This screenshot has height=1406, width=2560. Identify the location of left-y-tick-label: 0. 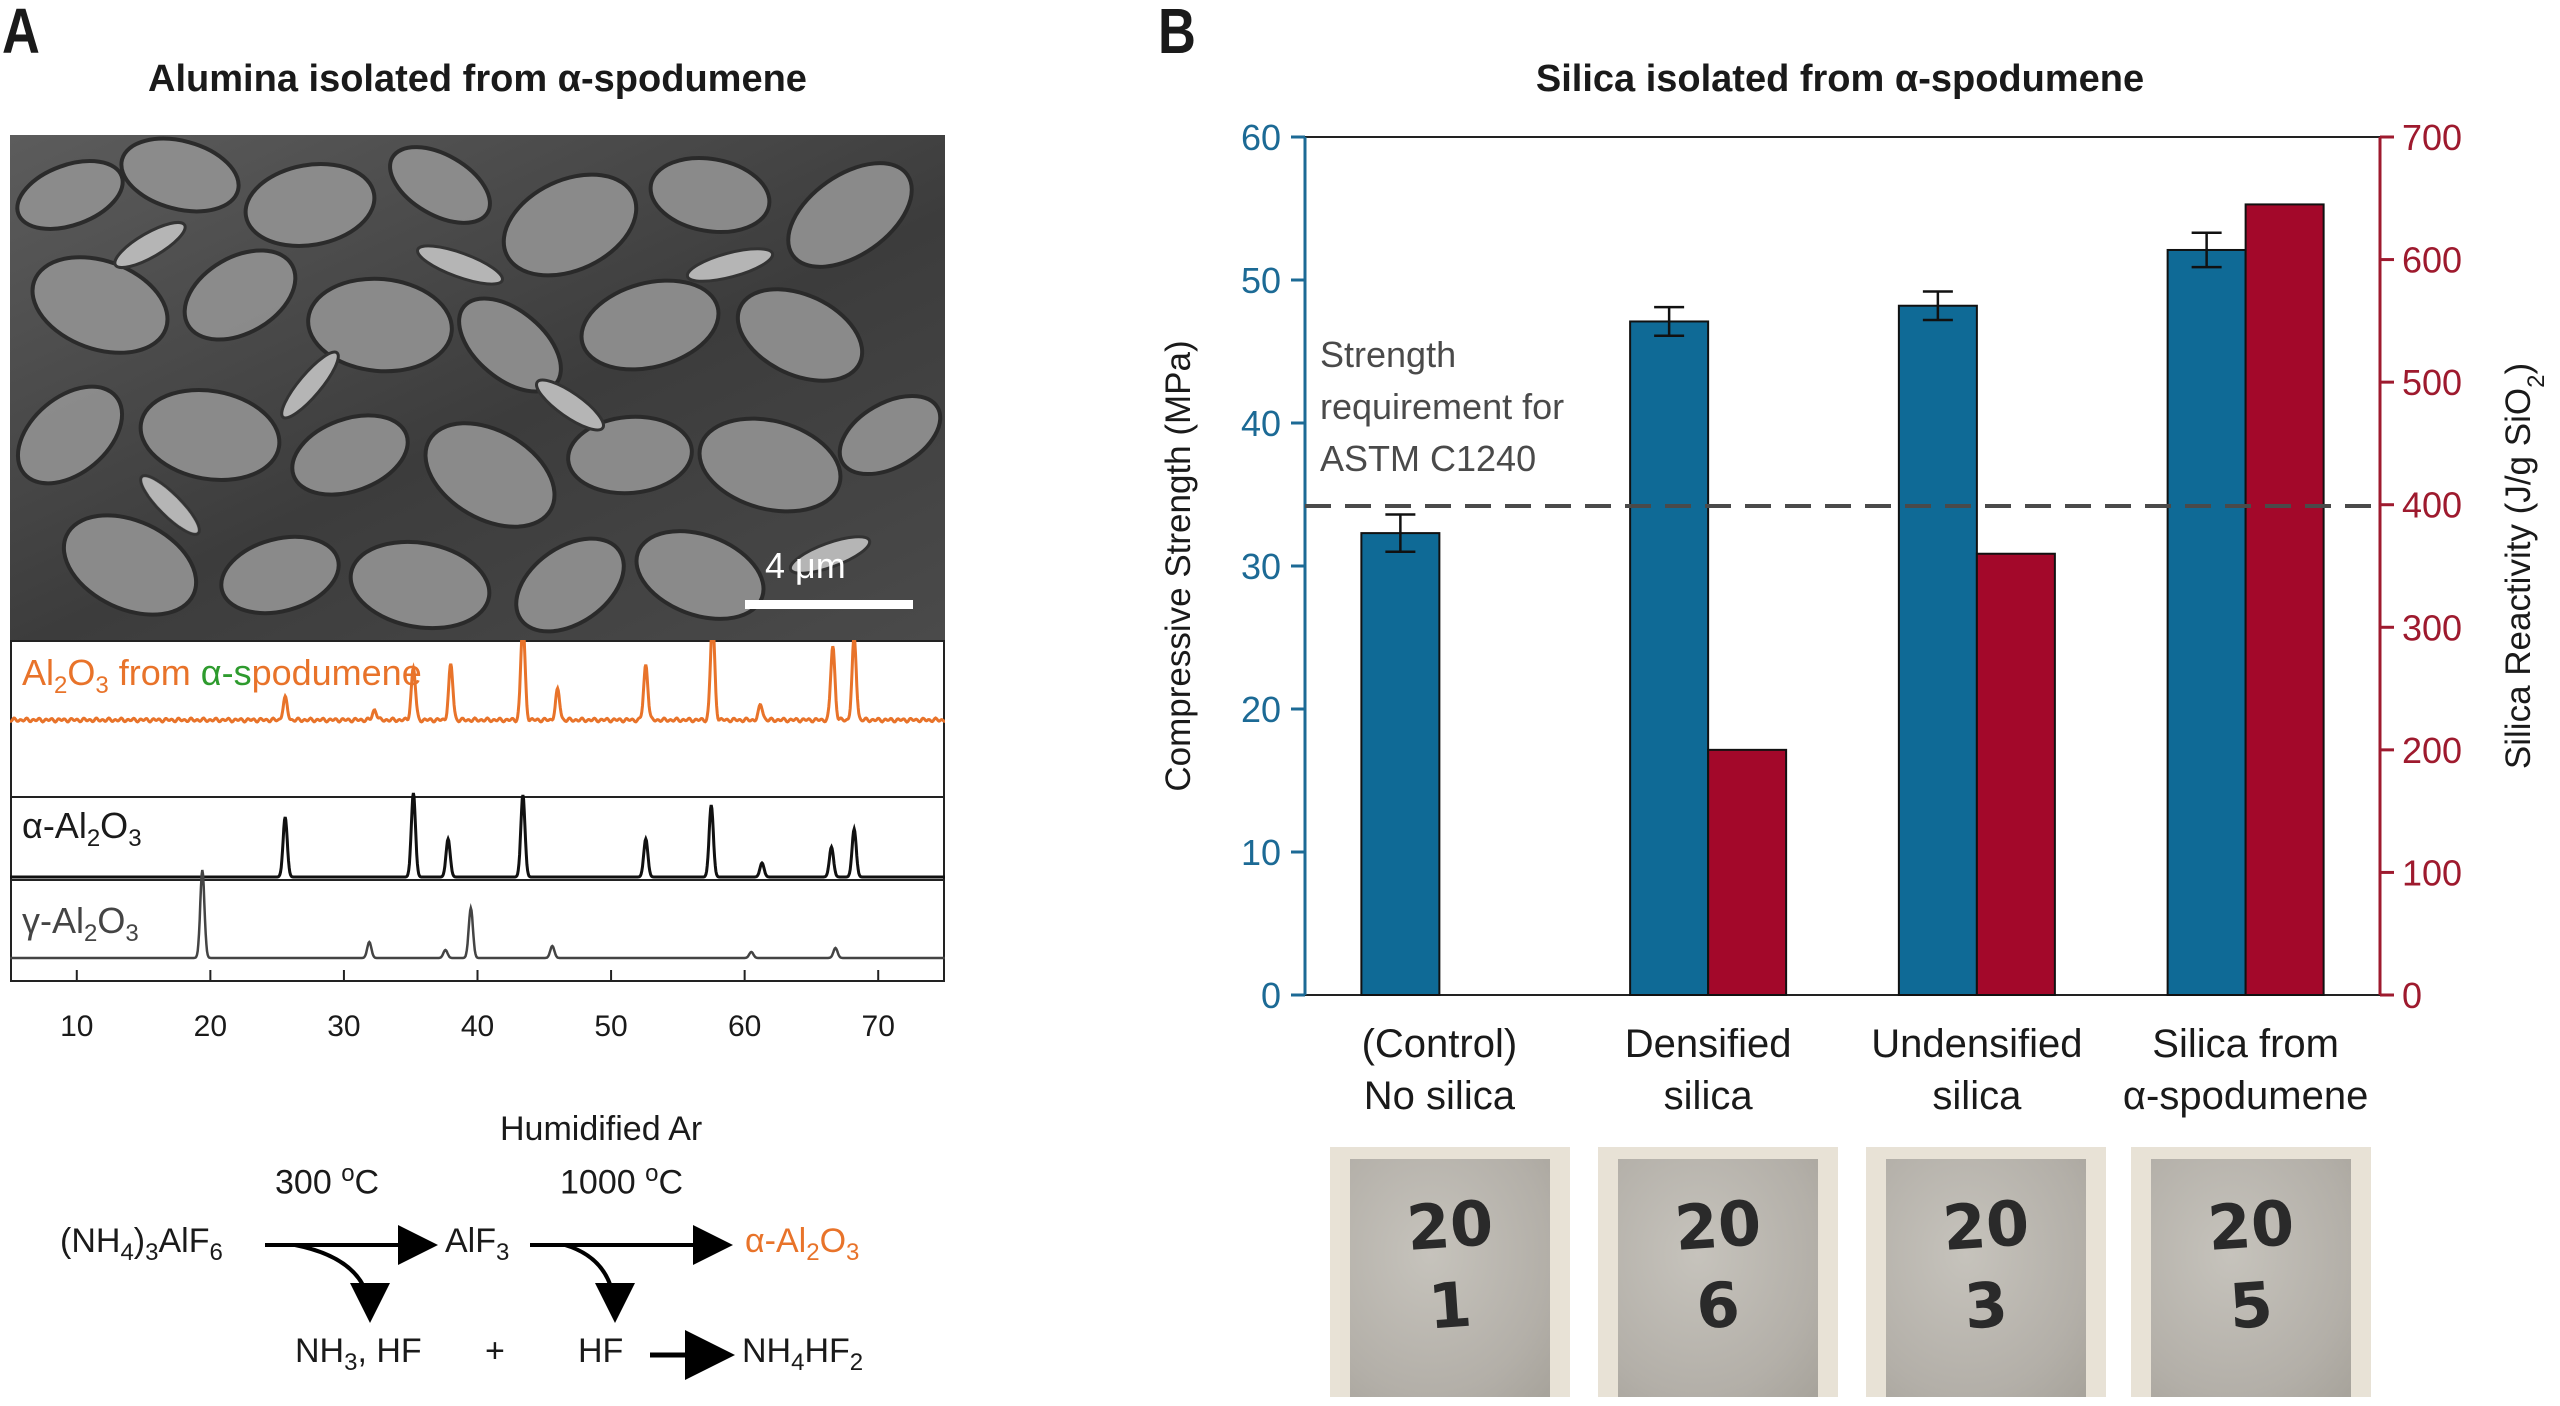
(1271, 995).